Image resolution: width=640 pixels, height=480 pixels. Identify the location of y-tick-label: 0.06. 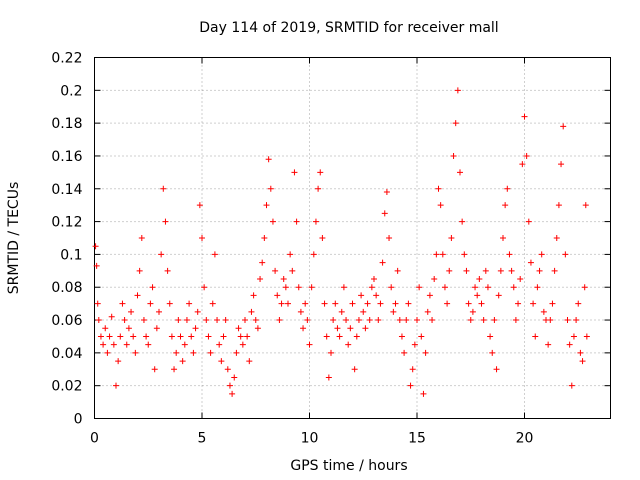
(66, 321).